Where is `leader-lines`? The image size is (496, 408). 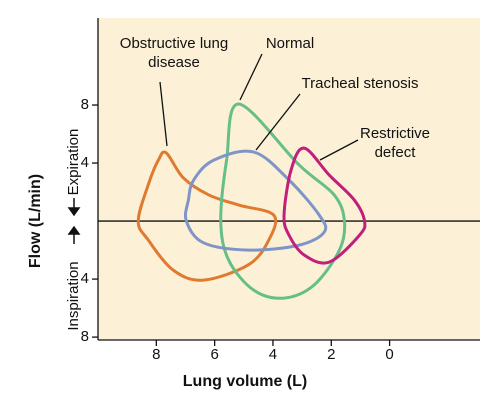 leader-lines is located at coordinates (259, 107).